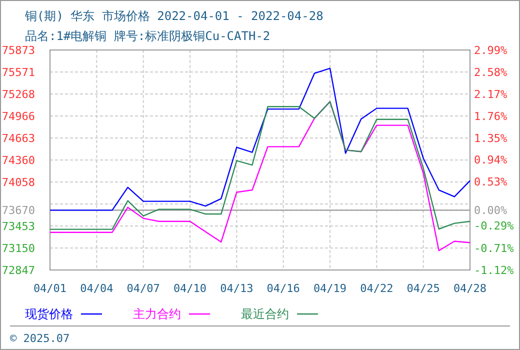 Image resolution: width=520 pixels, height=350 pixels. I want to click on x-tick-label: 04/10, so click(190, 288).